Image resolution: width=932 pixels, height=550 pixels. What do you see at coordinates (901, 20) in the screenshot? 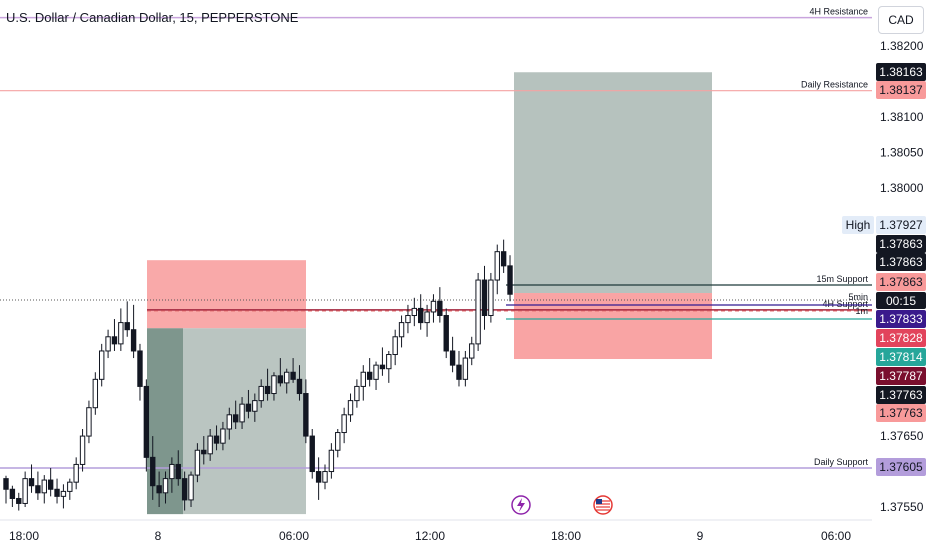
I see `currency-button: CAD` at bounding box center [901, 20].